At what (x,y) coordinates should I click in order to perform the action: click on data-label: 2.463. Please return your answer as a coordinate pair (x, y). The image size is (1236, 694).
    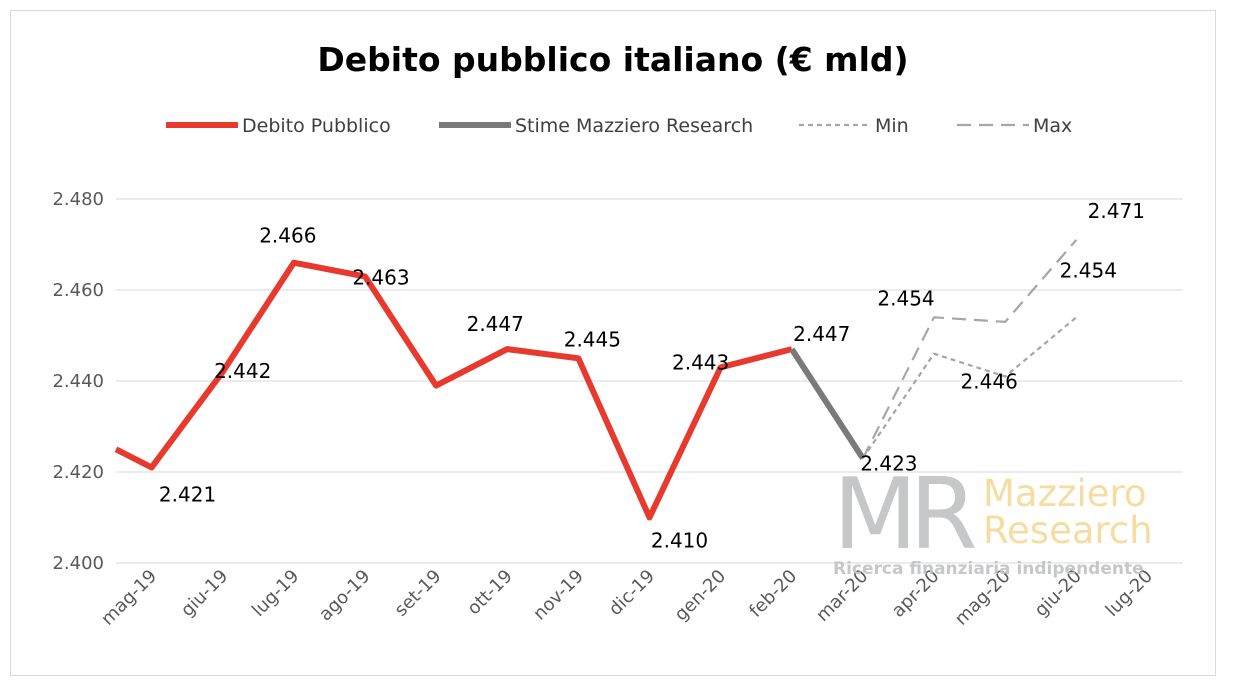
    Looking at the image, I should click on (380, 277).